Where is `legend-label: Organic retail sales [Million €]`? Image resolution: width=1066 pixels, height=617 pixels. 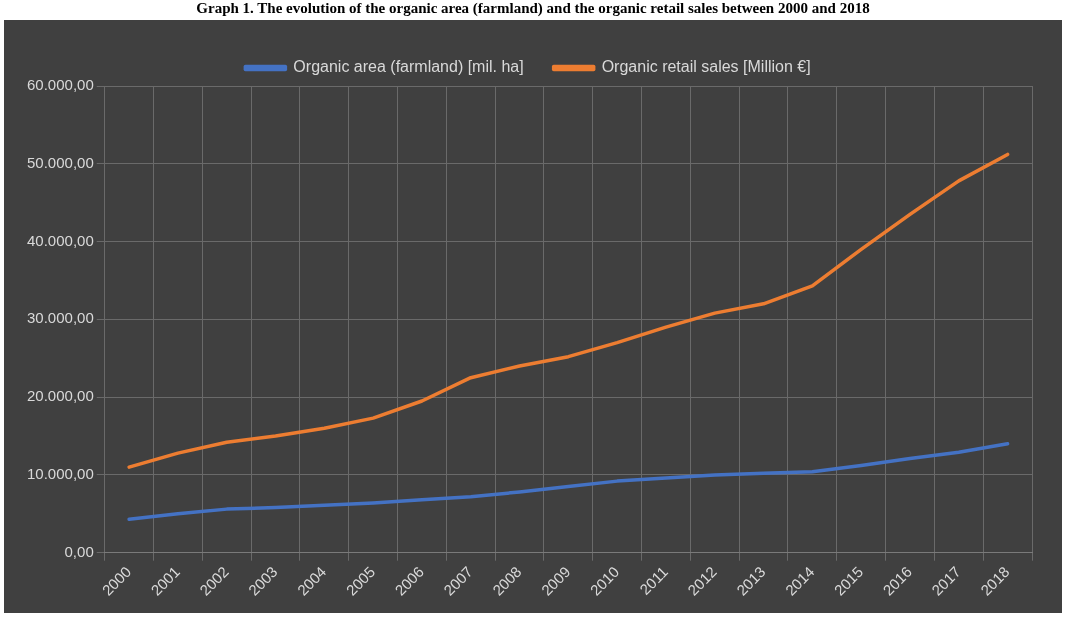 legend-label: Organic retail sales [Million €] is located at coordinates (706, 67).